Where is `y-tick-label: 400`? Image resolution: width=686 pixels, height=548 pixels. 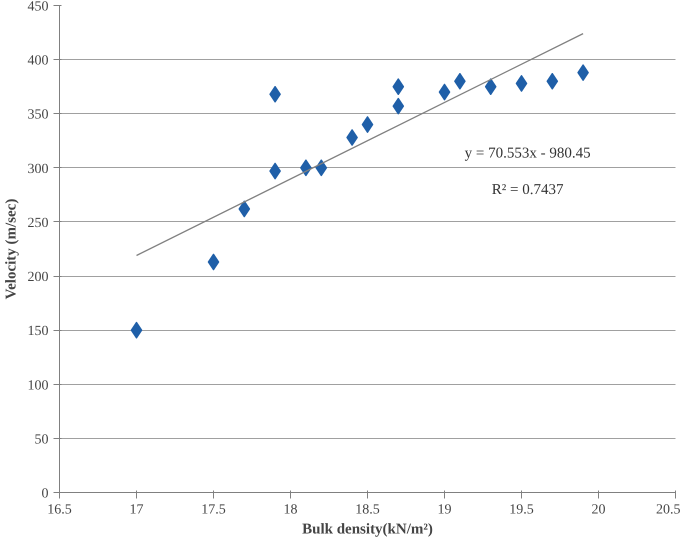 y-tick-label: 400 is located at coordinates (38, 61).